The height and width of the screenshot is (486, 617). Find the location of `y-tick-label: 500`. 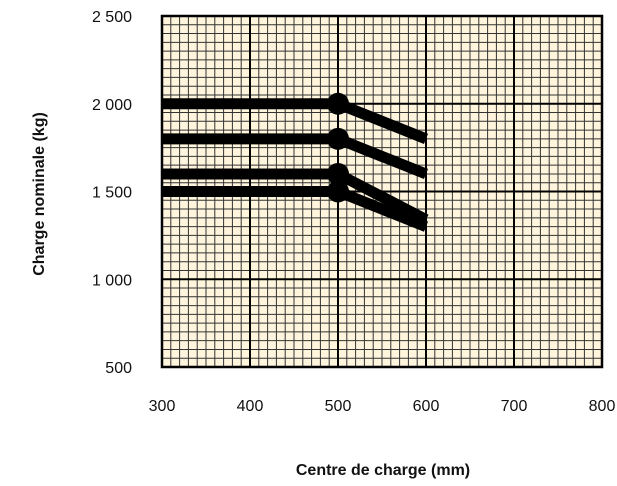

y-tick-label: 500 is located at coordinates (118, 368).